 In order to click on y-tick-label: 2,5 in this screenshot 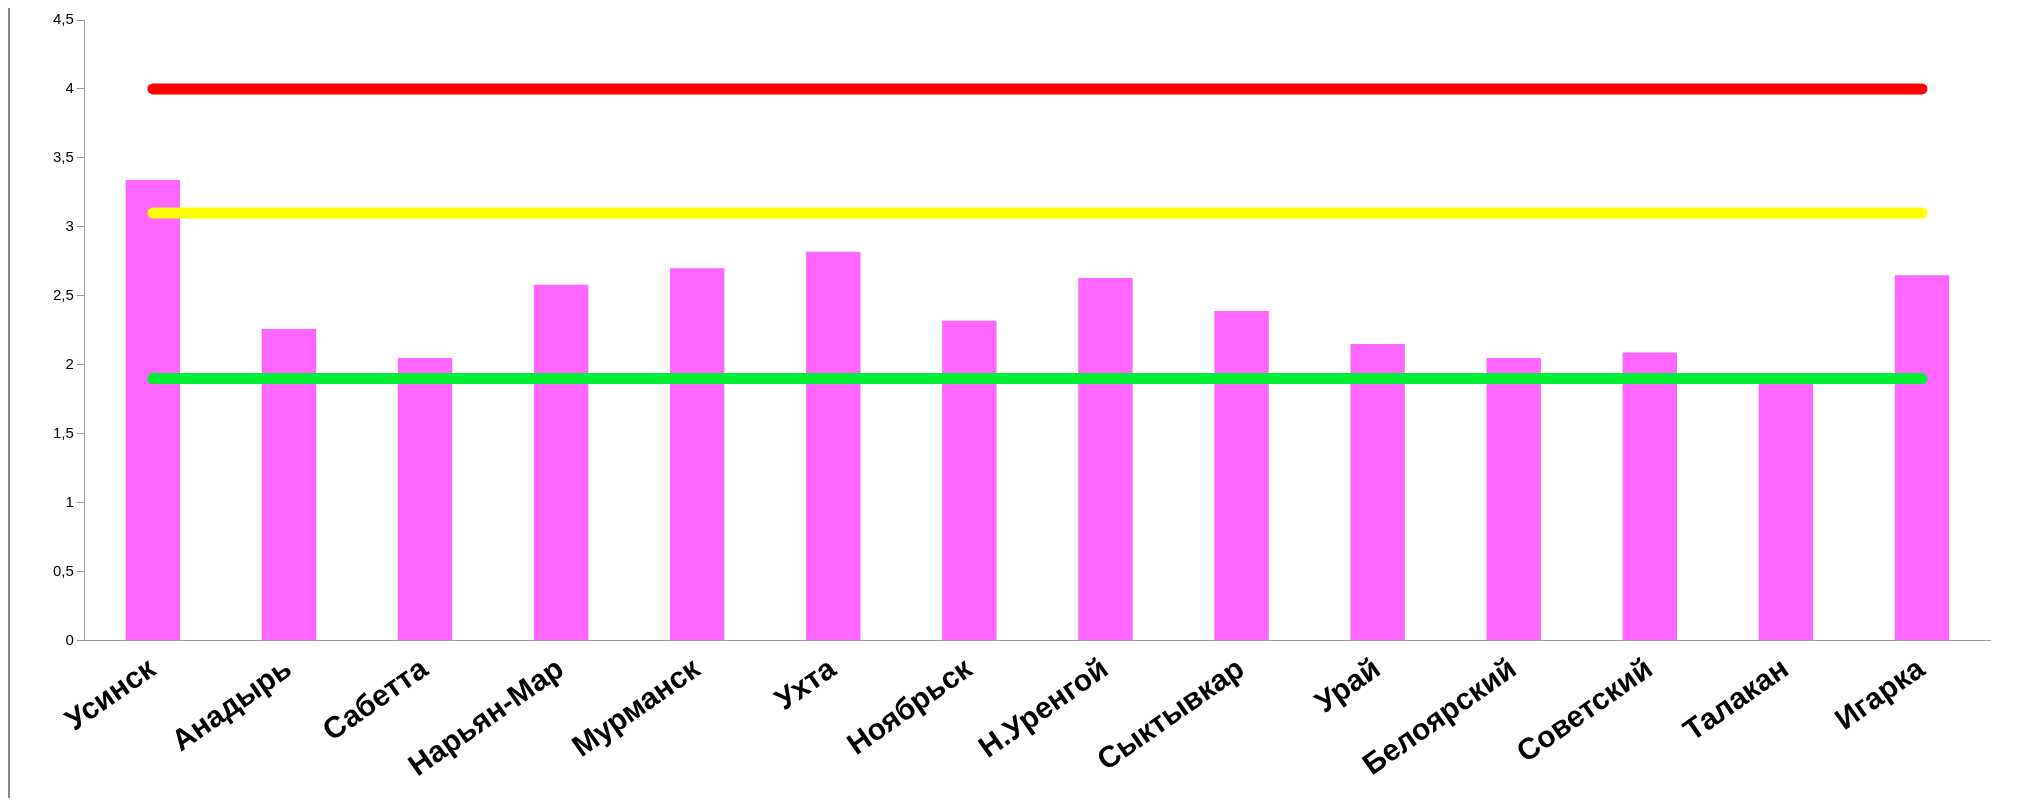, I will do `click(63, 294)`.